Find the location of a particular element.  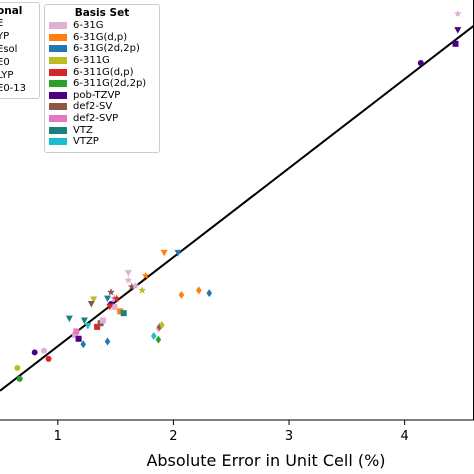

basis-set-legend-item: 6-311G is located at coordinates (102, 61).